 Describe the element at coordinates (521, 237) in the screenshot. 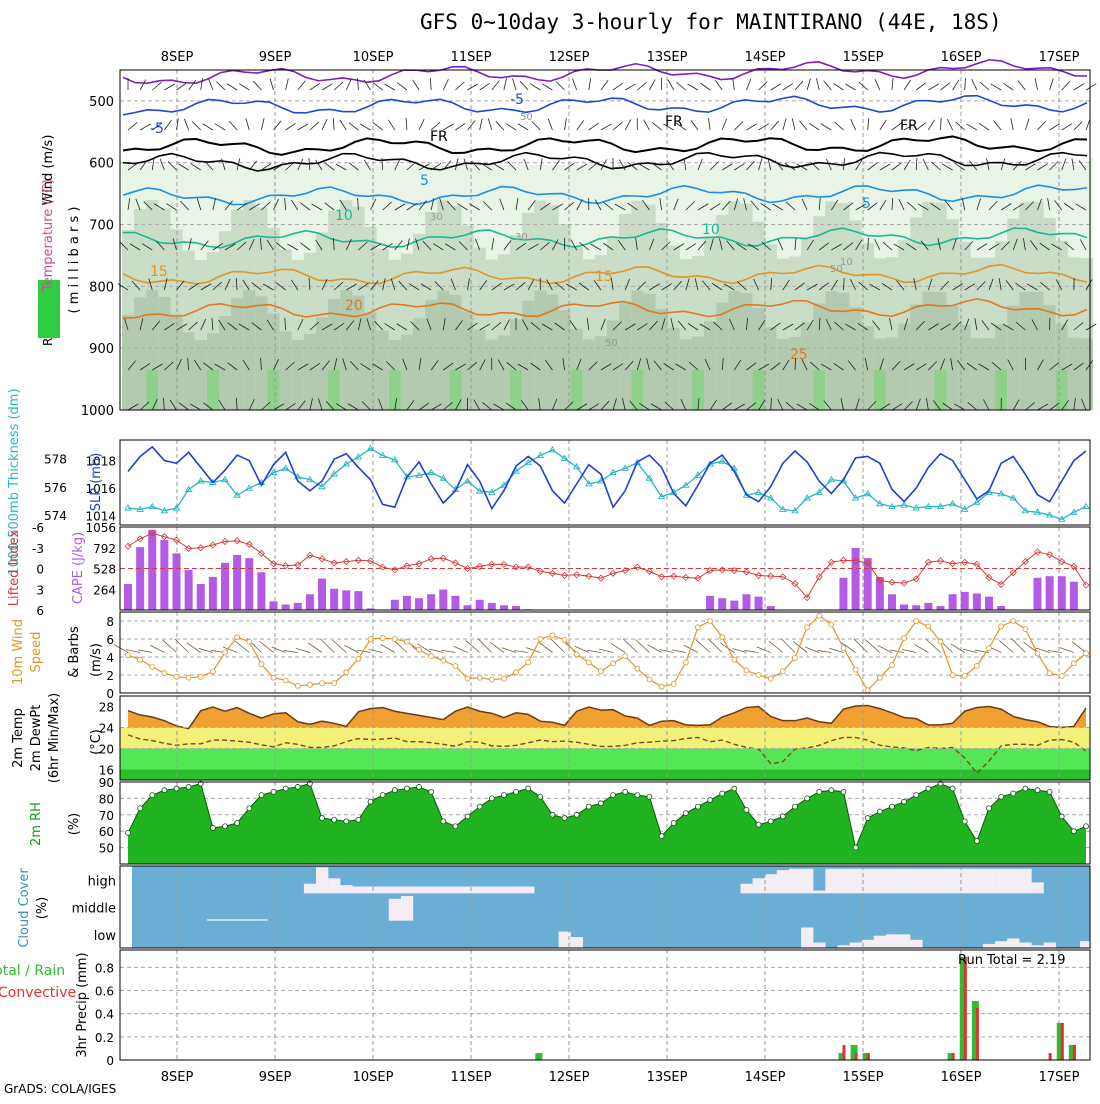

I see `contour-label: 30` at that location.